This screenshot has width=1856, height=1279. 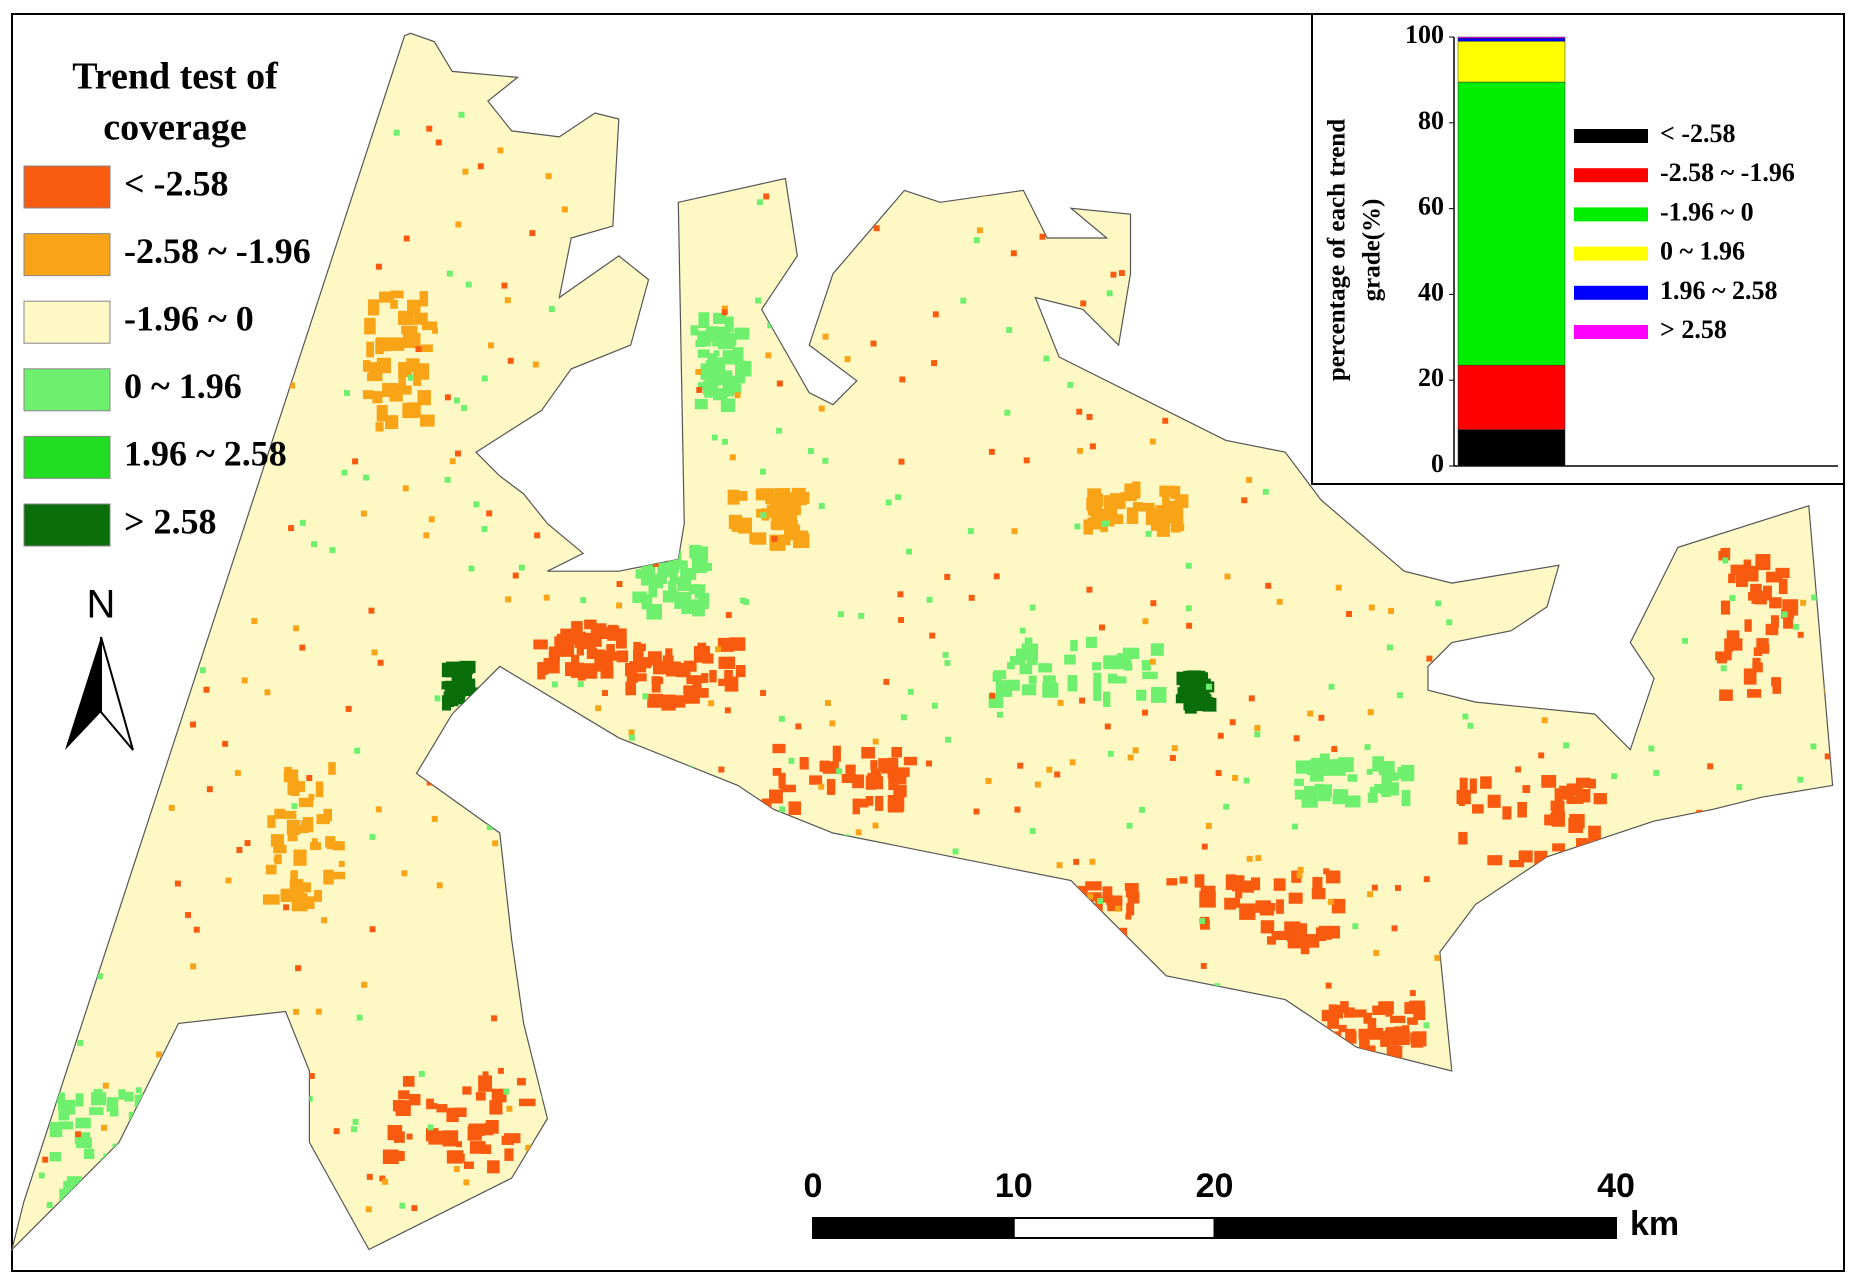 What do you see at coordinates (1702, 251) in the screenshot?
I see `legend-label: 0 ~ 1.96` at bounding box center [1702, 251].